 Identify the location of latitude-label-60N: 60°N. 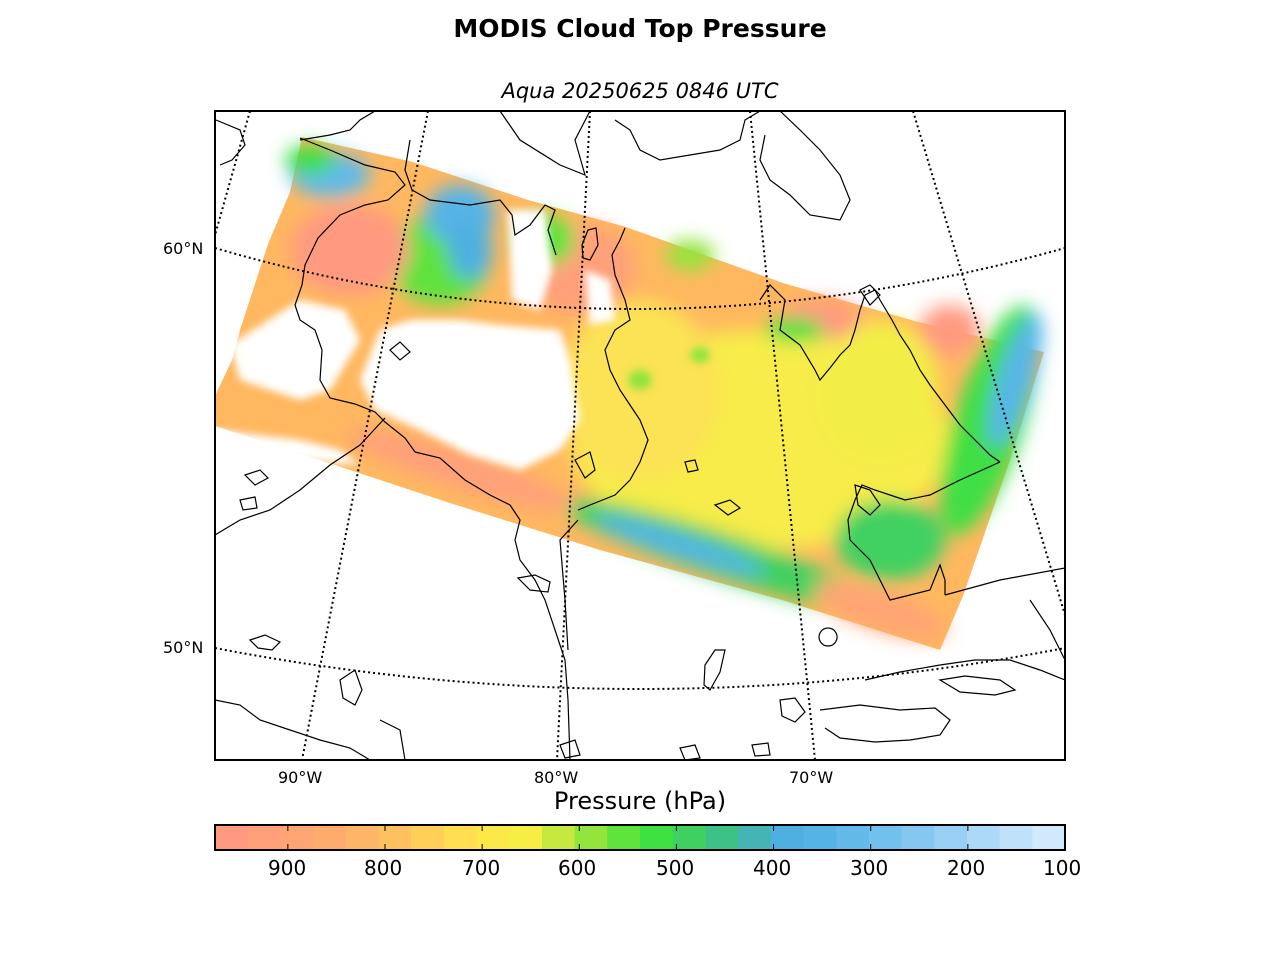
(183, 248).